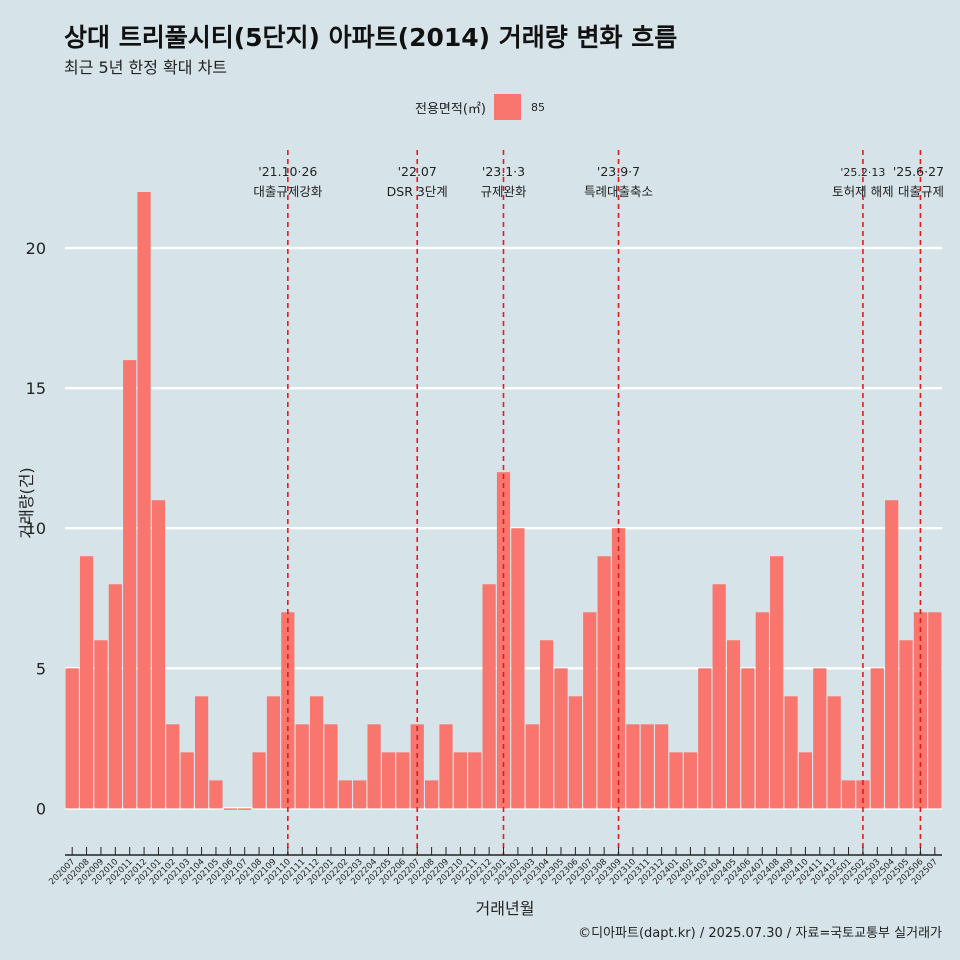 The height and width of the screenshot is (960, 960). What do you see at coordinates (505, 908) in the screenshot?
I see `x-axis-title: 거래년월` at bounding box center [505, 908].